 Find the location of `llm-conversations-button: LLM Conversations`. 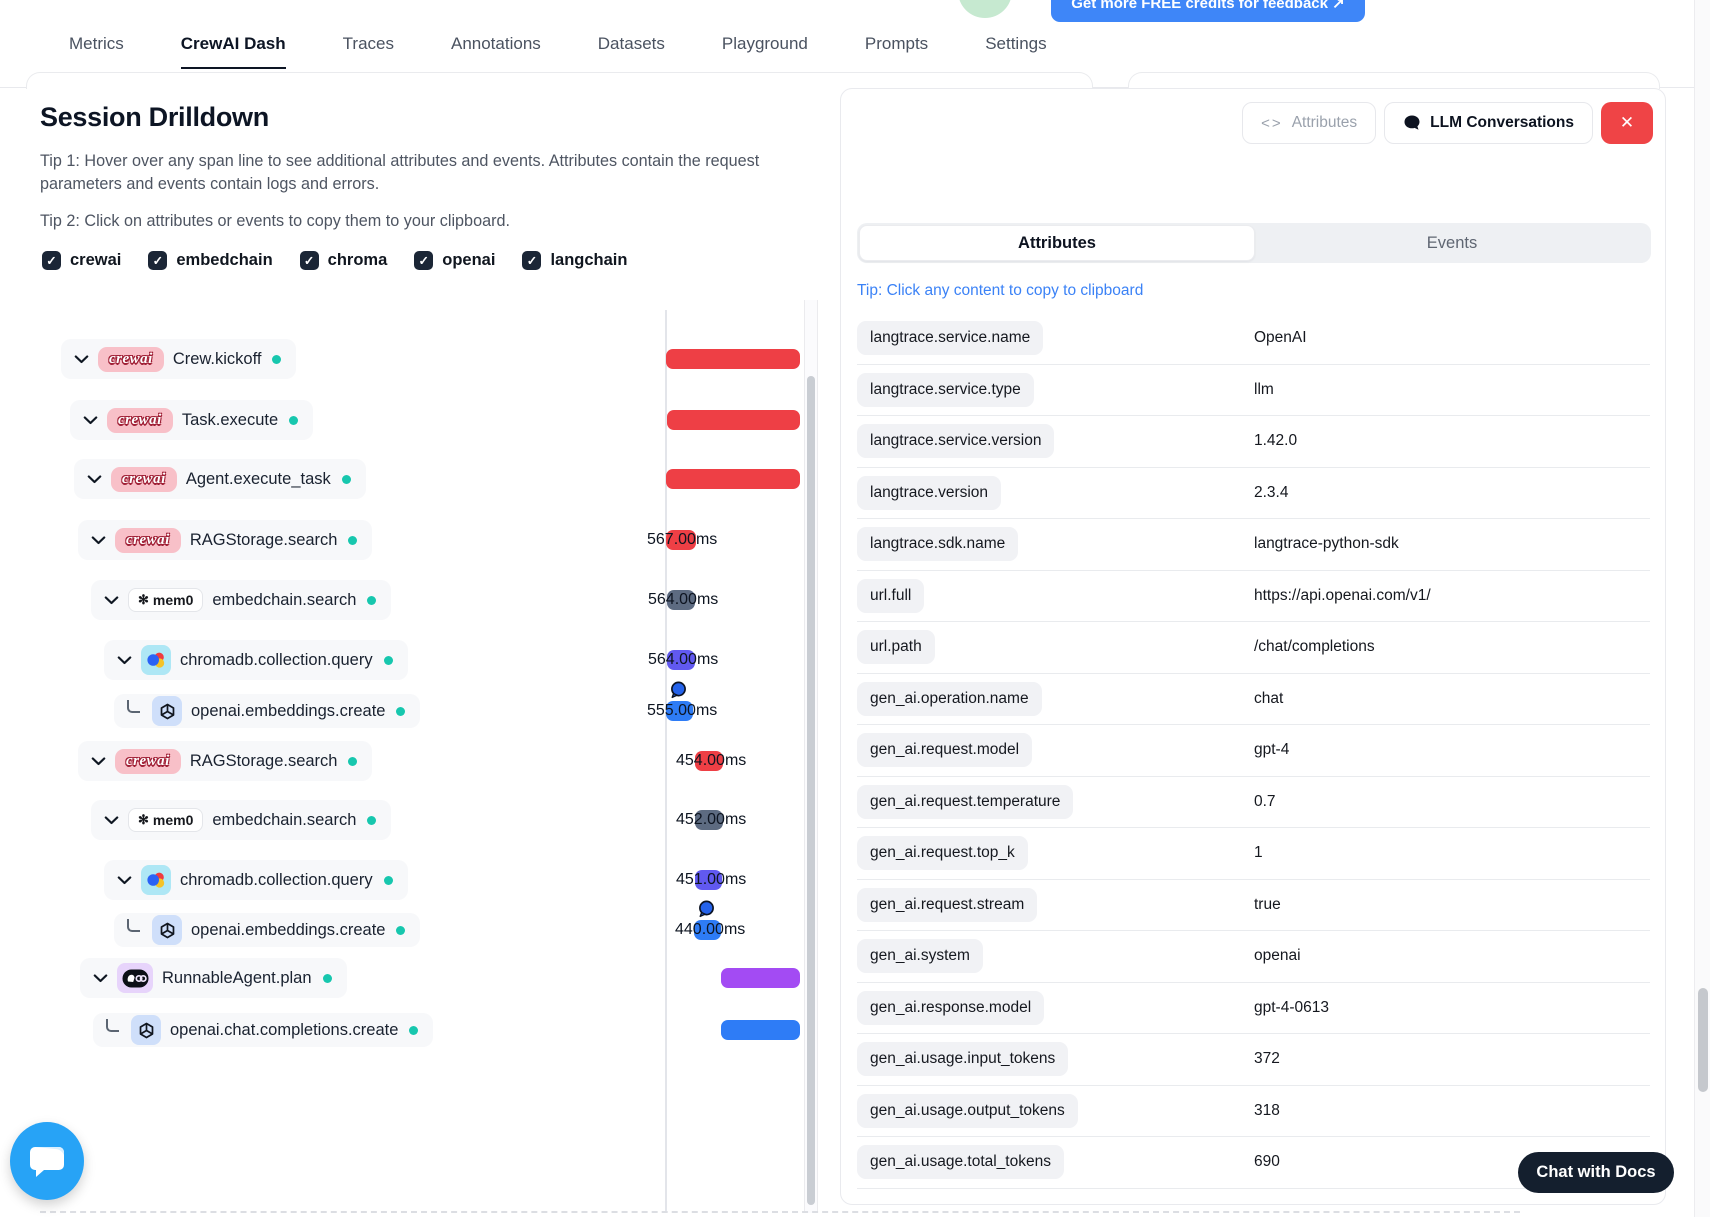

llm-conversations-button: LLM Conversations is located at coordinates (1488, 123).